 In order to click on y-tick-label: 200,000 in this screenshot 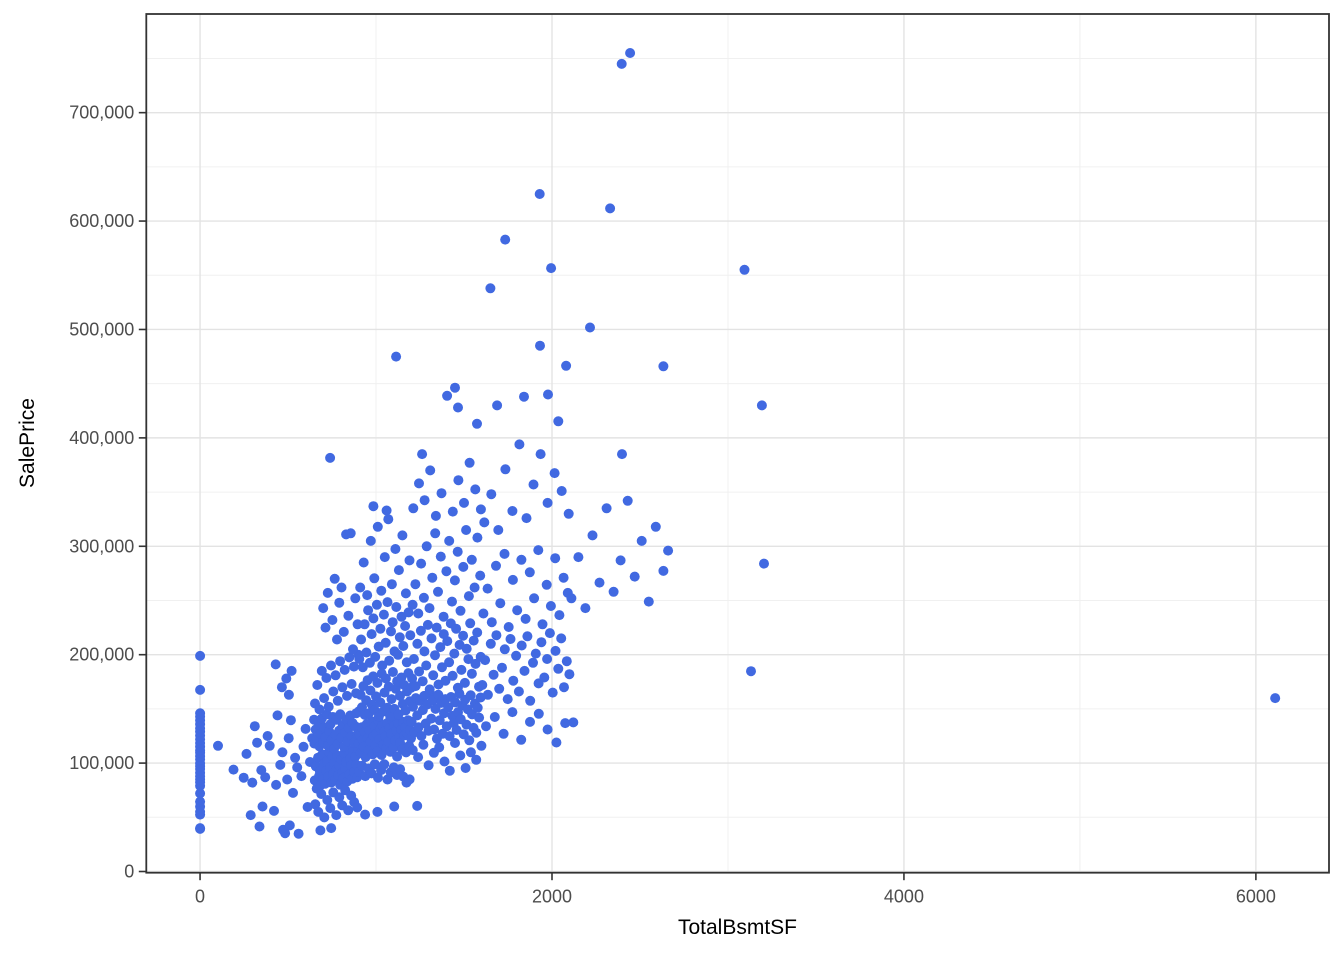, I will do `click(101, 655)`.